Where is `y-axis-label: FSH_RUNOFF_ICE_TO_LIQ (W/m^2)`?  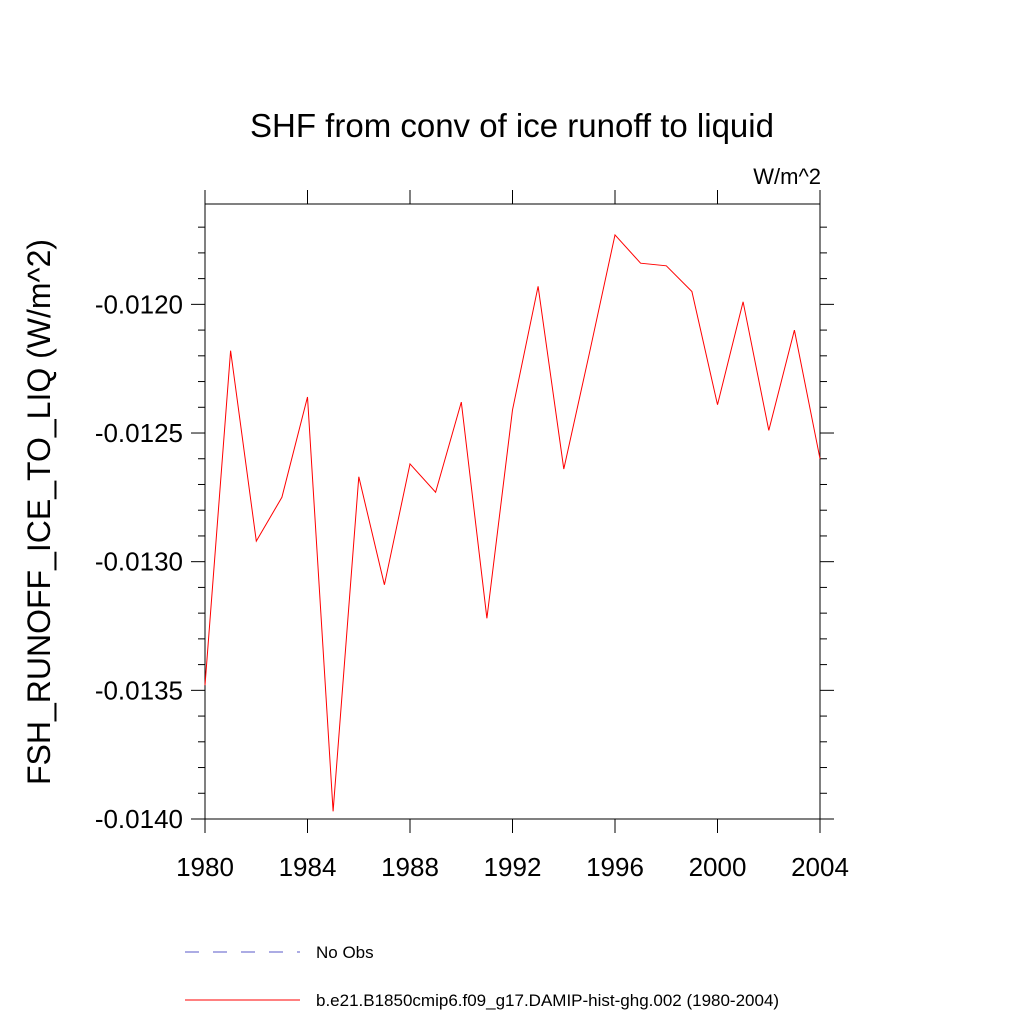
y-axis-label: FSH_RUNOFF_ICE_TO_LIQ (W/m^2) is located at coordinates (39, 512).